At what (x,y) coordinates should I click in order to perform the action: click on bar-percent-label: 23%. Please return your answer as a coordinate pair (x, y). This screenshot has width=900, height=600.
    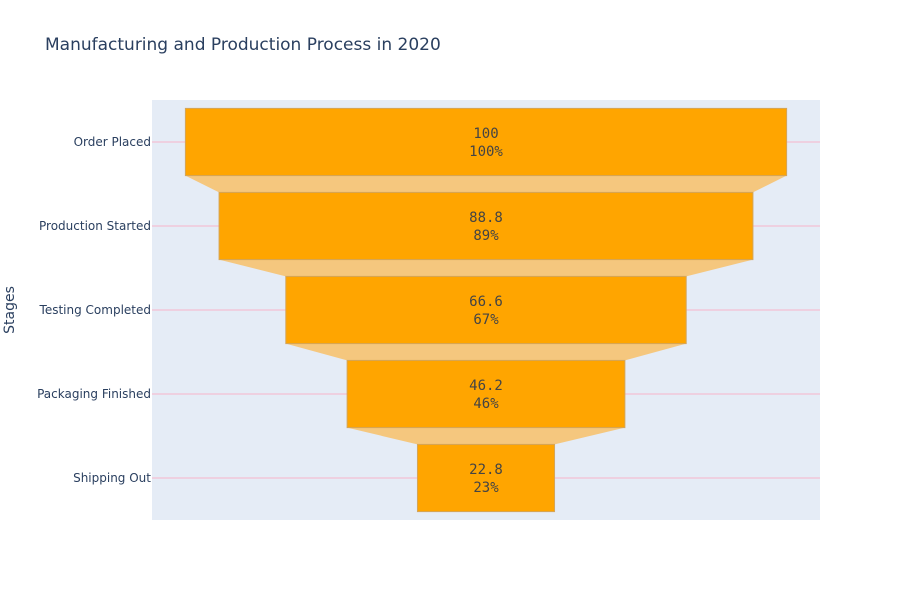
    Looking at the image, I should click on (486, 488).